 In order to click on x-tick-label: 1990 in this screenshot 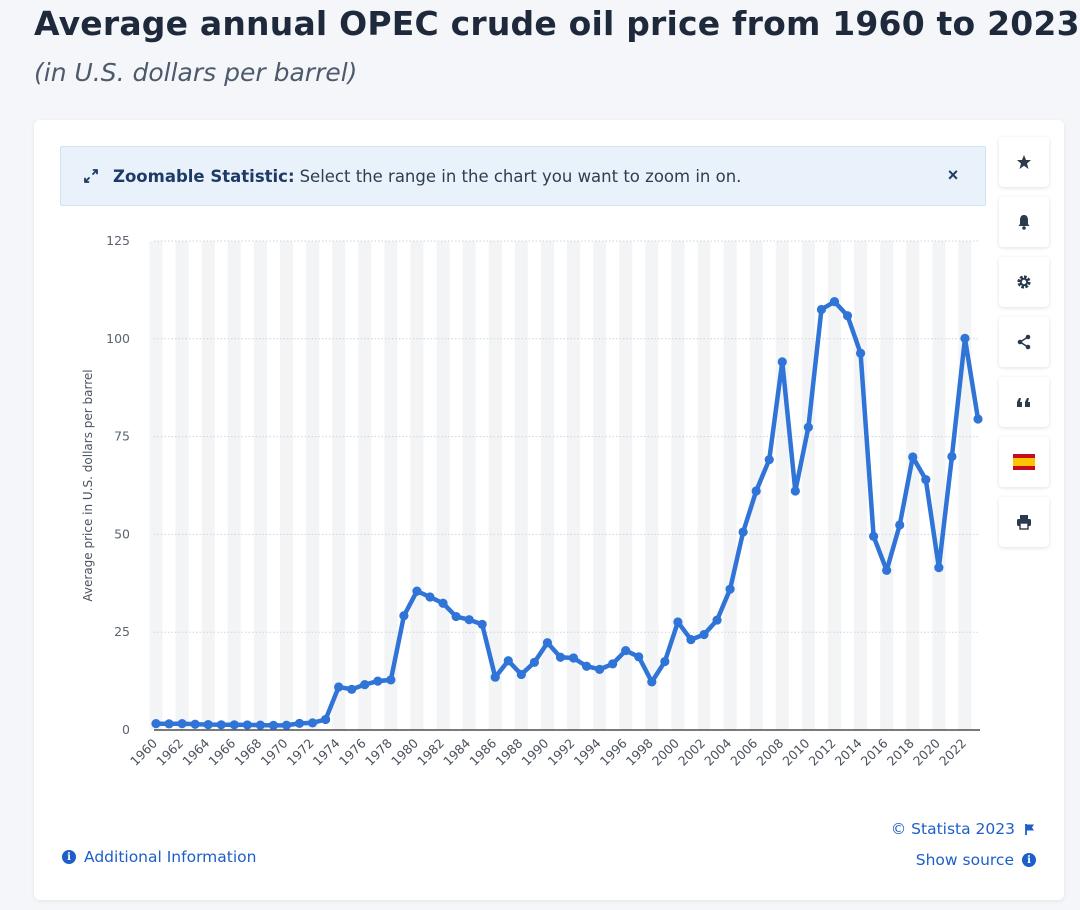, I will do `click(534, 751)`.